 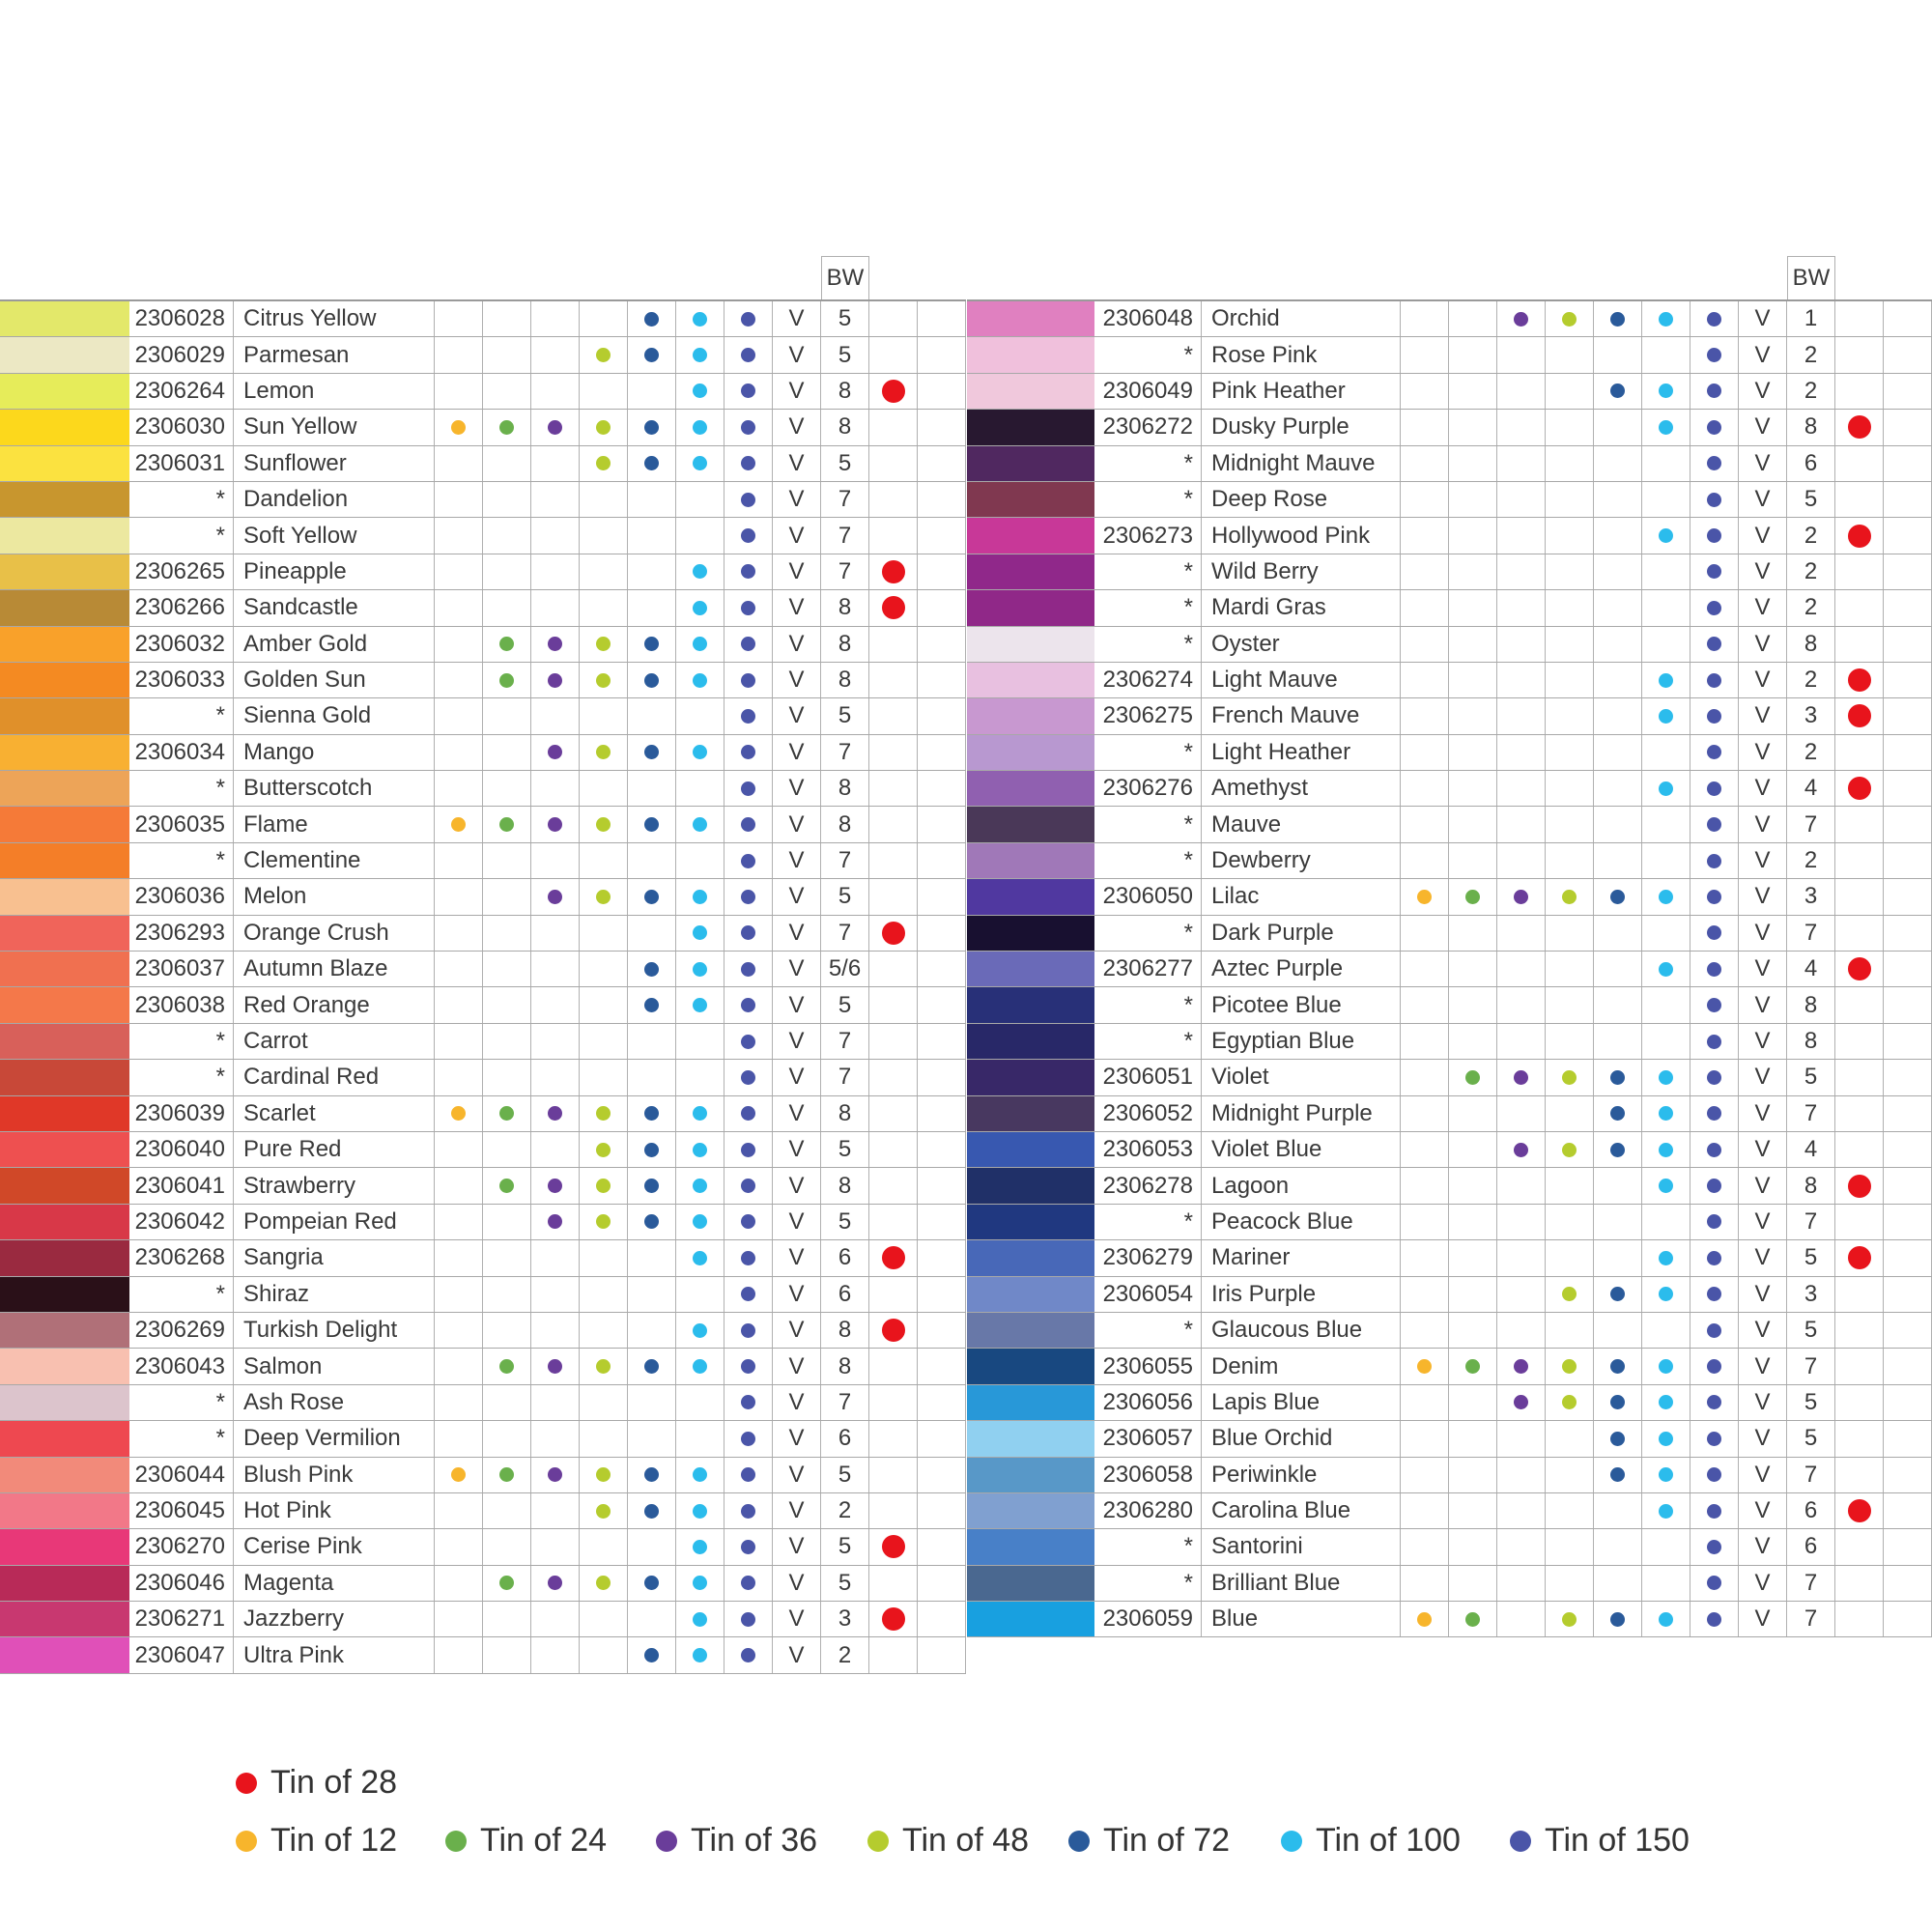 I want to click on product-code: 2306052, so click(x=1148, y=1113).